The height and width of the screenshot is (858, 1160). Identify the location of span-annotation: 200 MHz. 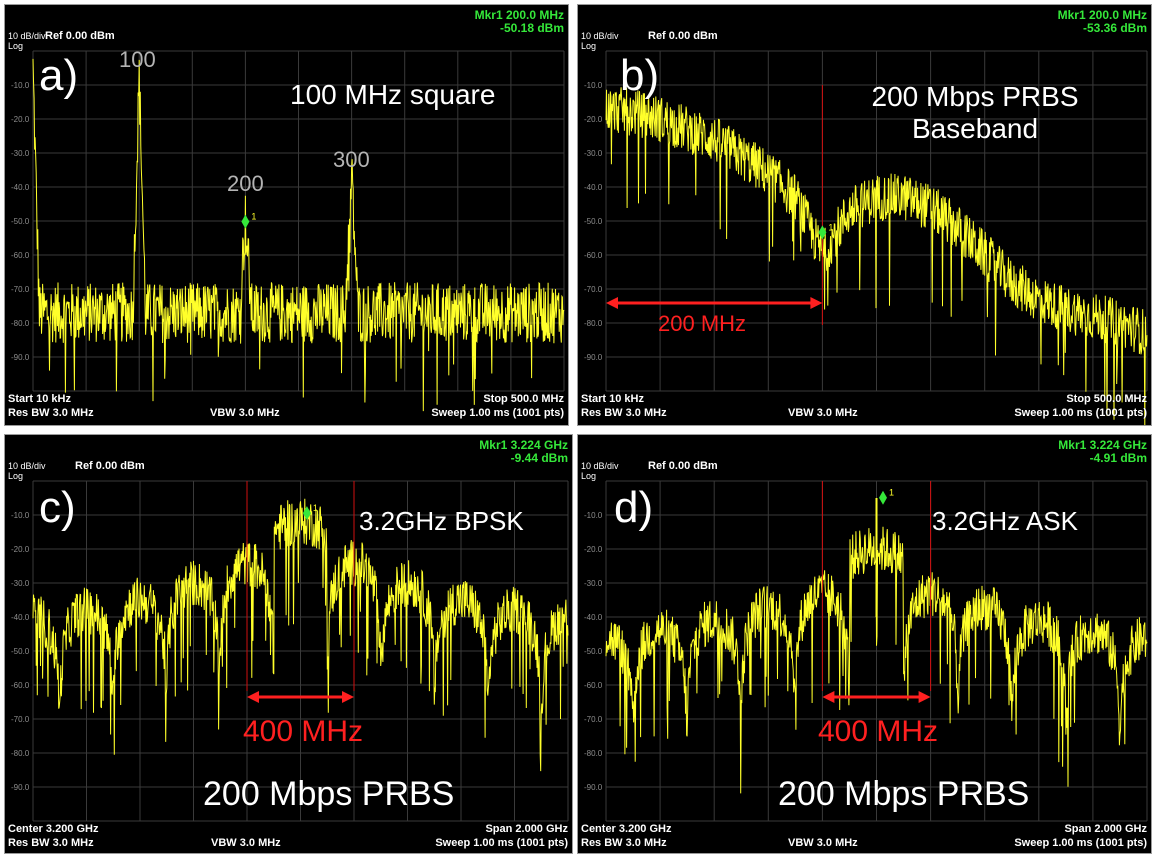
(702, 323).